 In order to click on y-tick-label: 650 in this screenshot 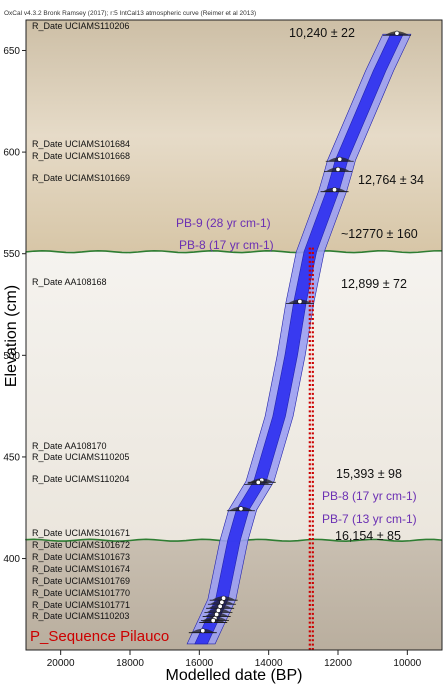, I will do `click(11, 51)`.